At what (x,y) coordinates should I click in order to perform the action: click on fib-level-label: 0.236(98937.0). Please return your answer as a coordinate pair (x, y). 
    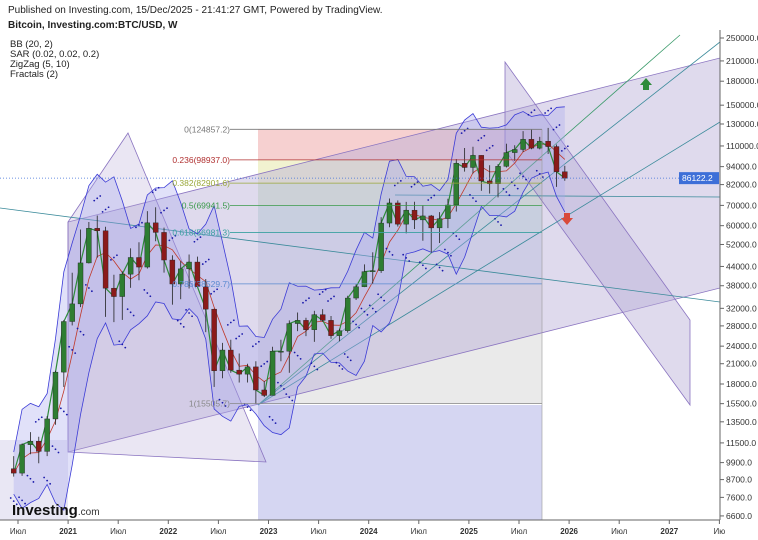
    Looking at the image, I should click on (201, 160).